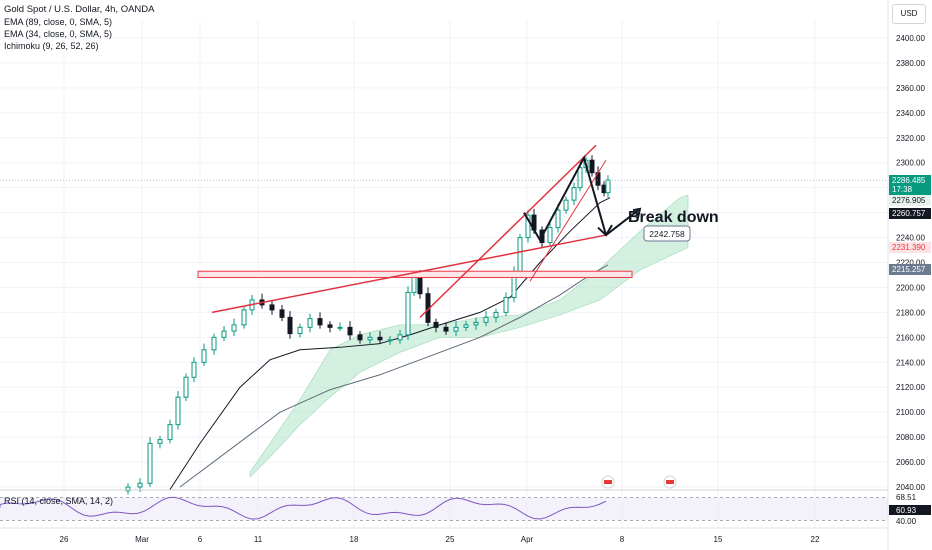 The width and height of the screenshot is (932, 550). I want to click on price-tag: 2286.485, so click(910, 180).